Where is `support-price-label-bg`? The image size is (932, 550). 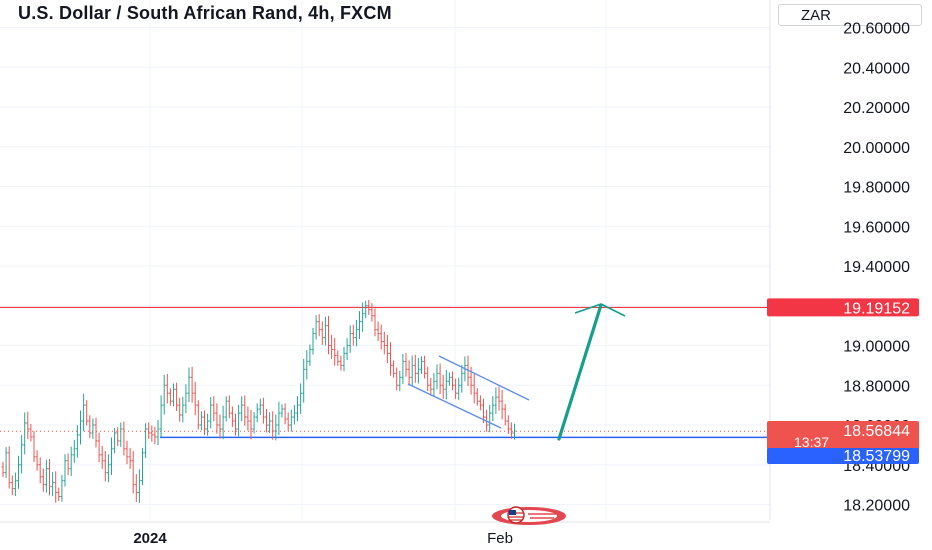
support-price-label-bg is located at coordinates (843, 456).